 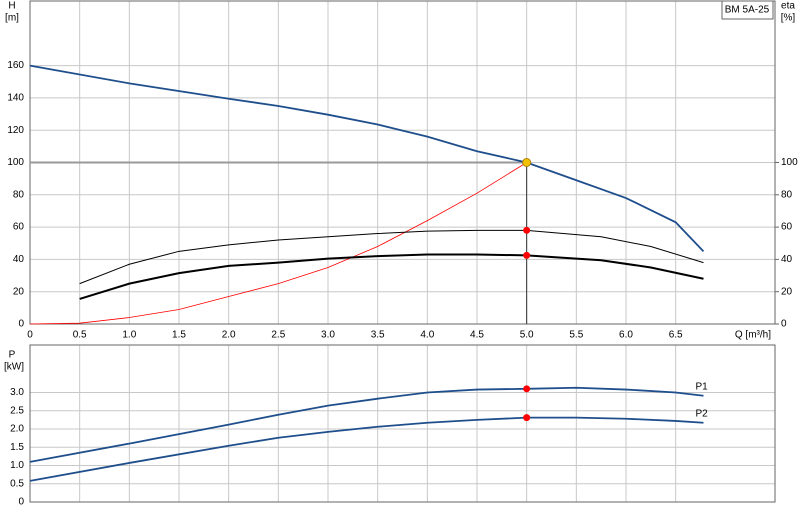 What do you see at coordinates (676, 335) in the screenshot?
I see `x-tick-label: 6.5` at bounding box center [676, 335].